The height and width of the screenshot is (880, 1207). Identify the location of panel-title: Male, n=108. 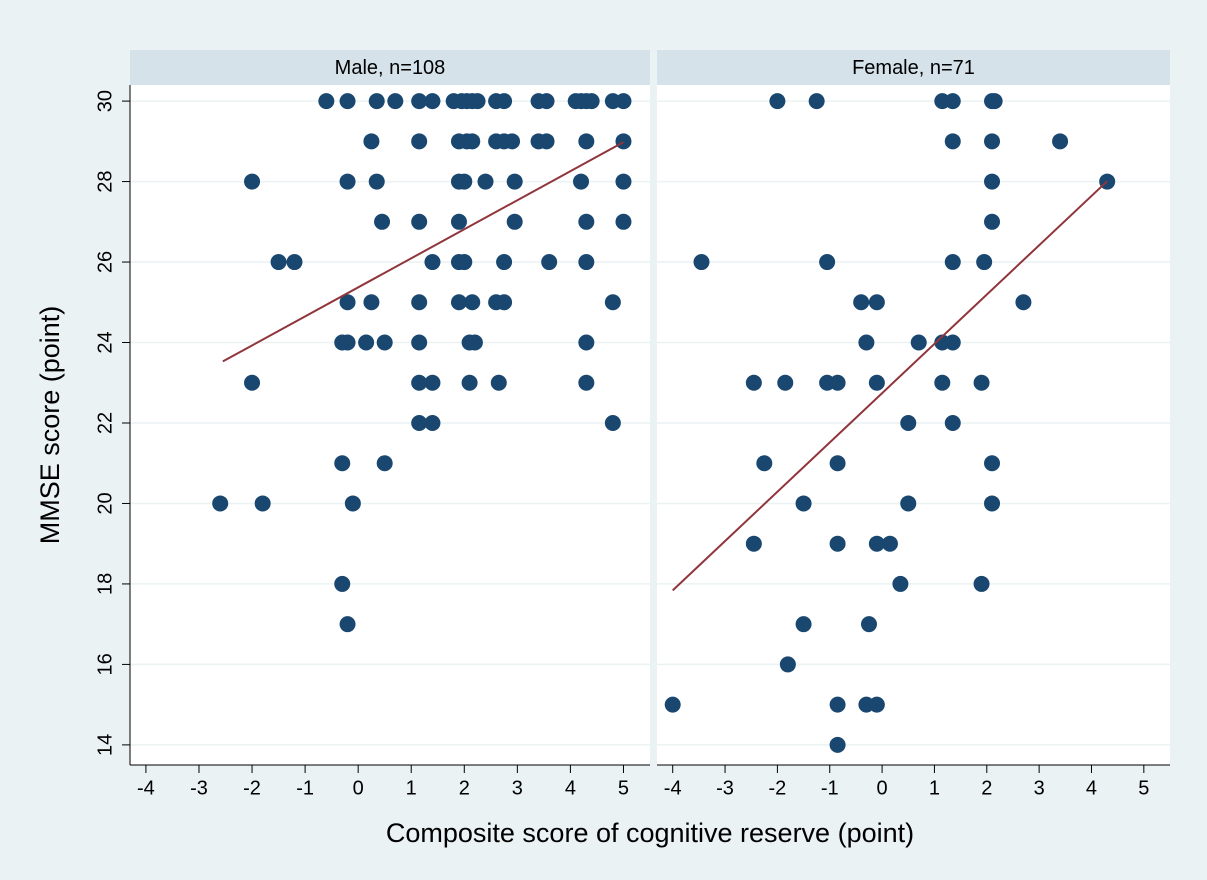
(390, 68).